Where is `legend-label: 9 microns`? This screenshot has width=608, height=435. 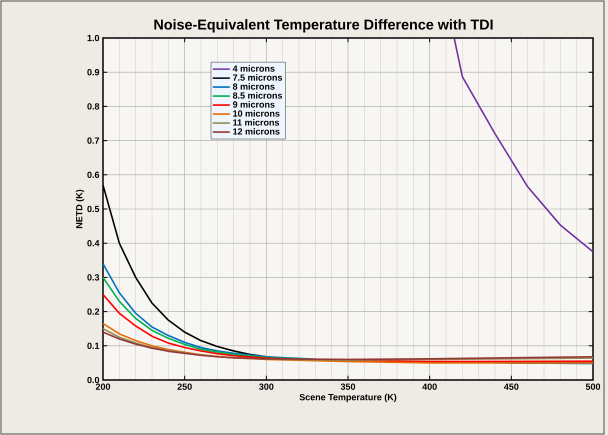
legend-label: 9 microns is located at coordinates (253, 104).